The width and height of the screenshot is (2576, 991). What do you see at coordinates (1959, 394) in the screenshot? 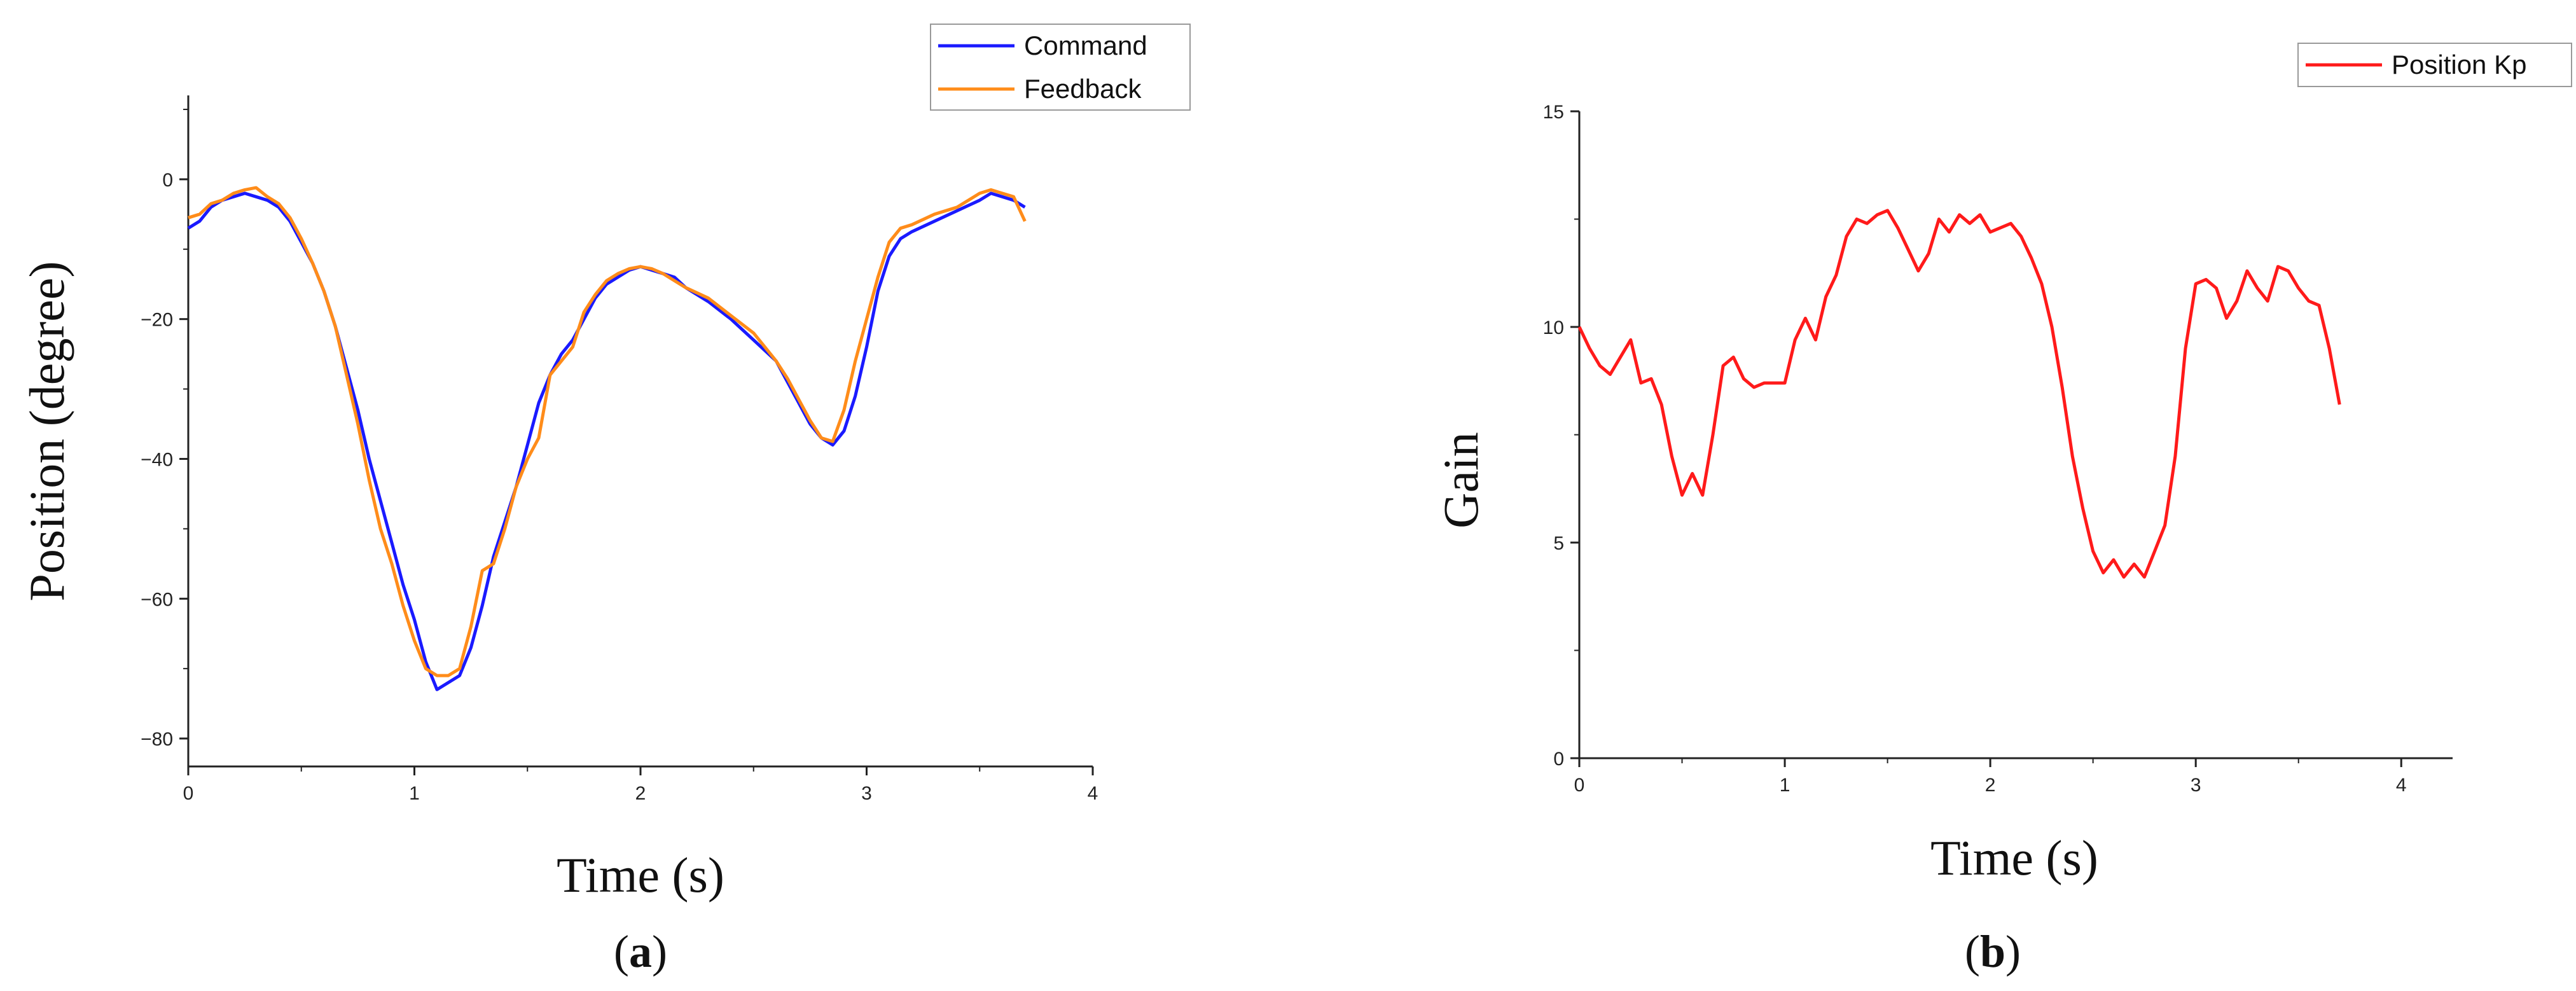
I see `chart-b-series-position-kp` at bounding box center [1959, 394].